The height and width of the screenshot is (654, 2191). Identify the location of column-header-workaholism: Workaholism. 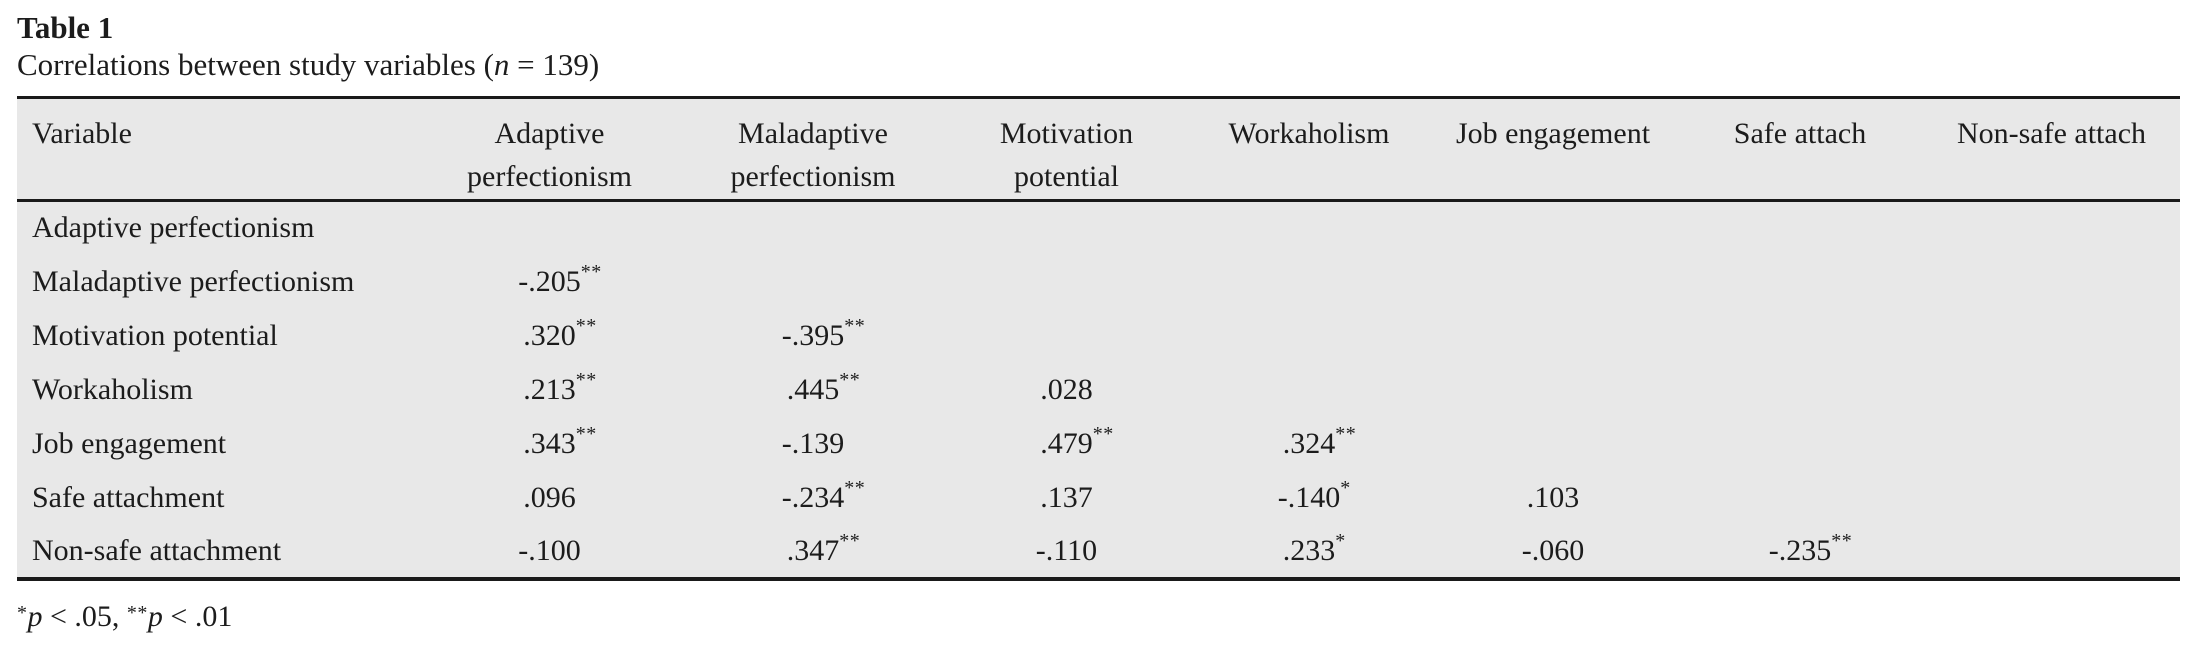
(1309, 149).